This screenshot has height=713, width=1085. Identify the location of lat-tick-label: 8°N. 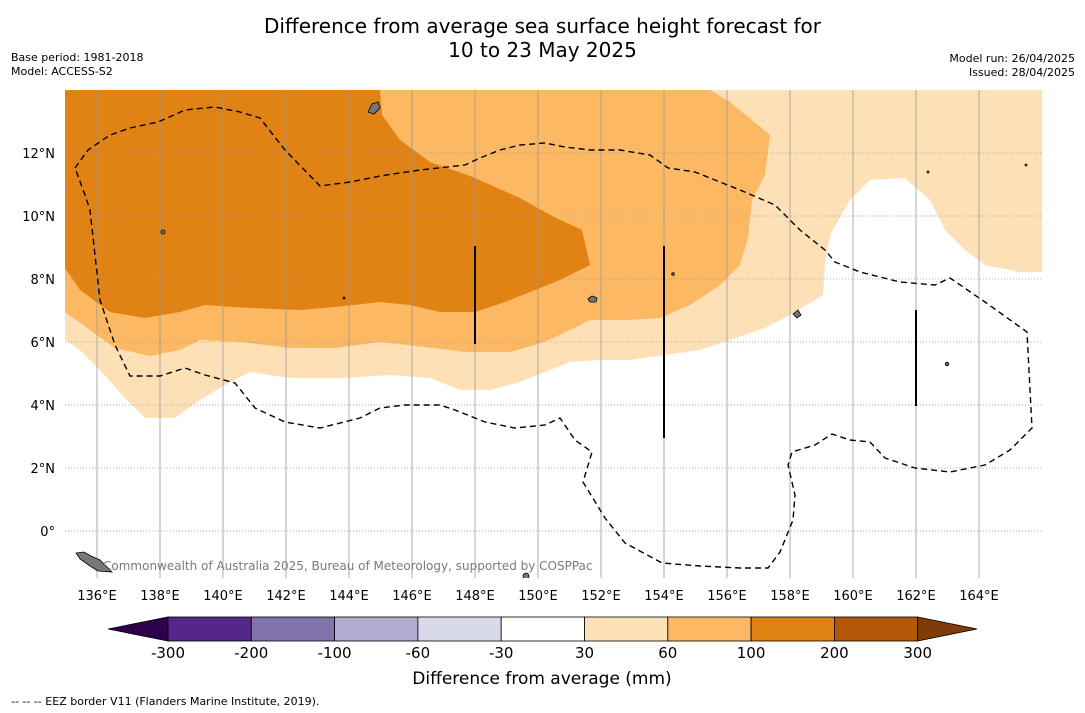
(43, 280).